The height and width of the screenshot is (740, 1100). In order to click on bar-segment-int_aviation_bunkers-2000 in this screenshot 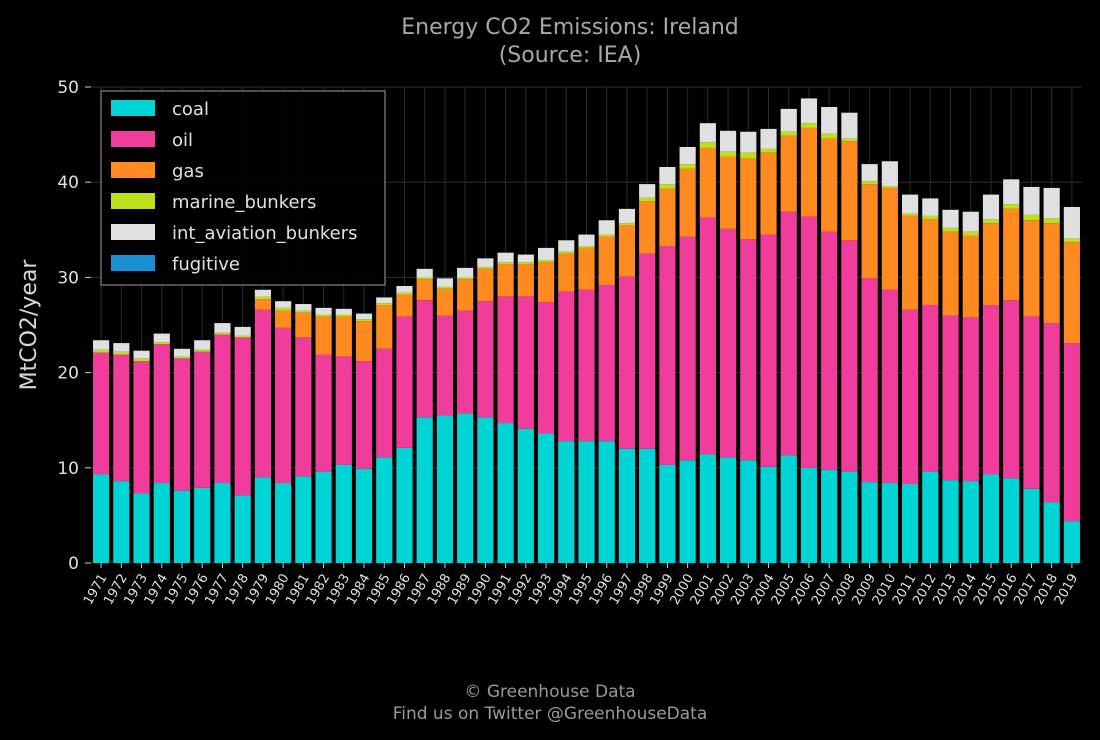, I will do `click(687, 155)`.